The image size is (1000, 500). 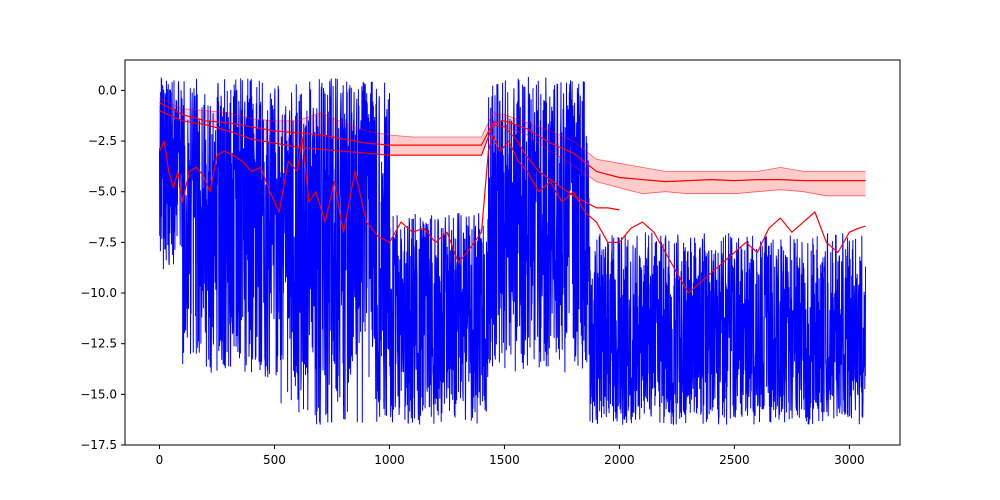 I want to click on x-tick-label: 1500, so click(x=504, y=460).